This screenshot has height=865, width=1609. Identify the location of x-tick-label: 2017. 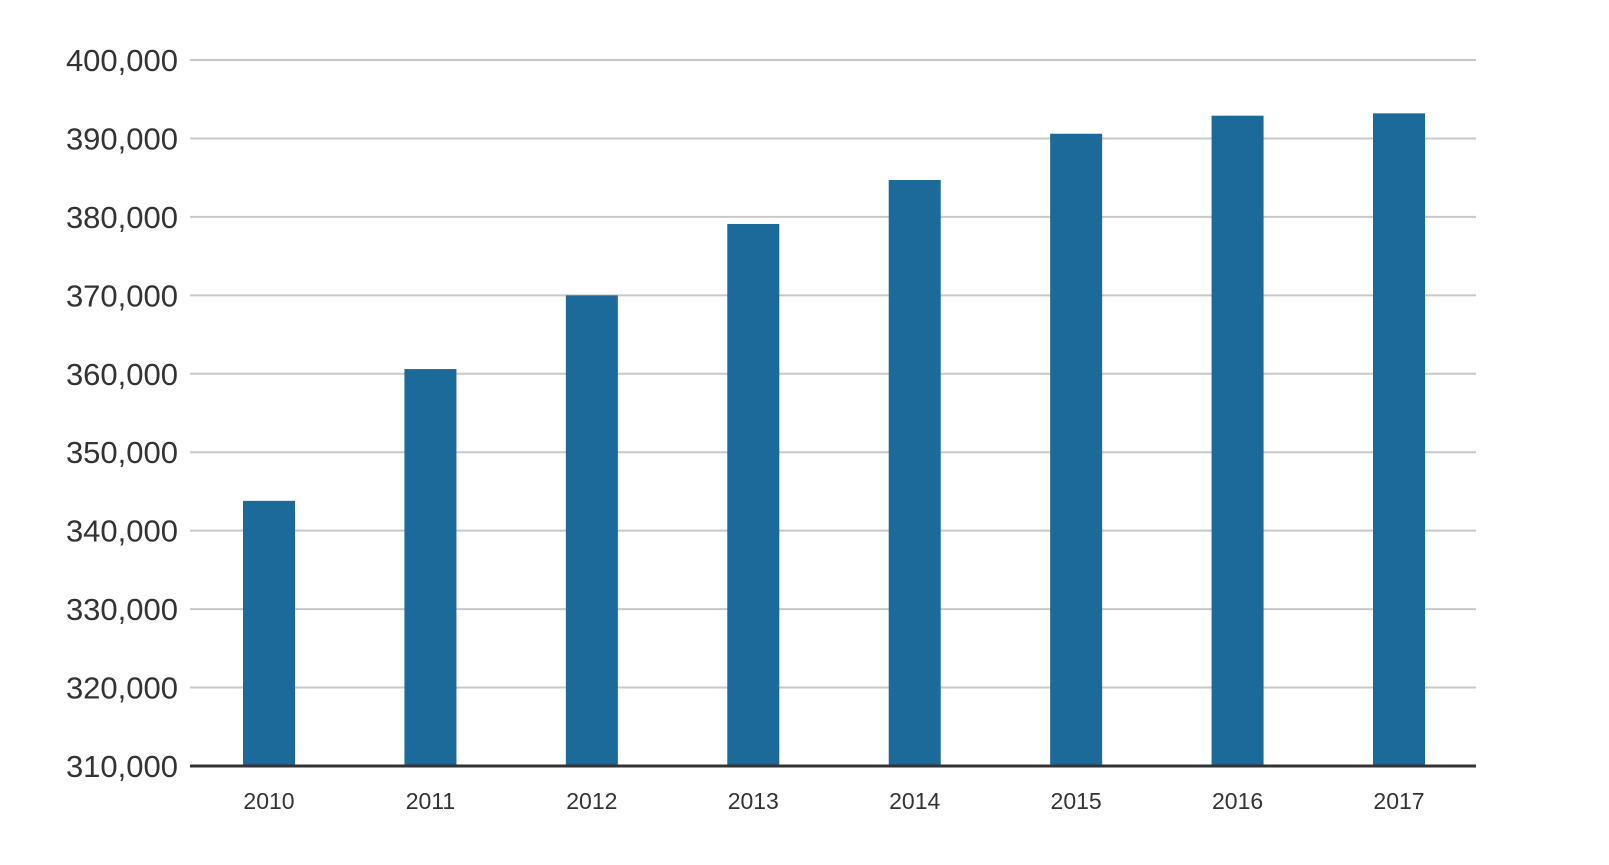
(1398, 801).